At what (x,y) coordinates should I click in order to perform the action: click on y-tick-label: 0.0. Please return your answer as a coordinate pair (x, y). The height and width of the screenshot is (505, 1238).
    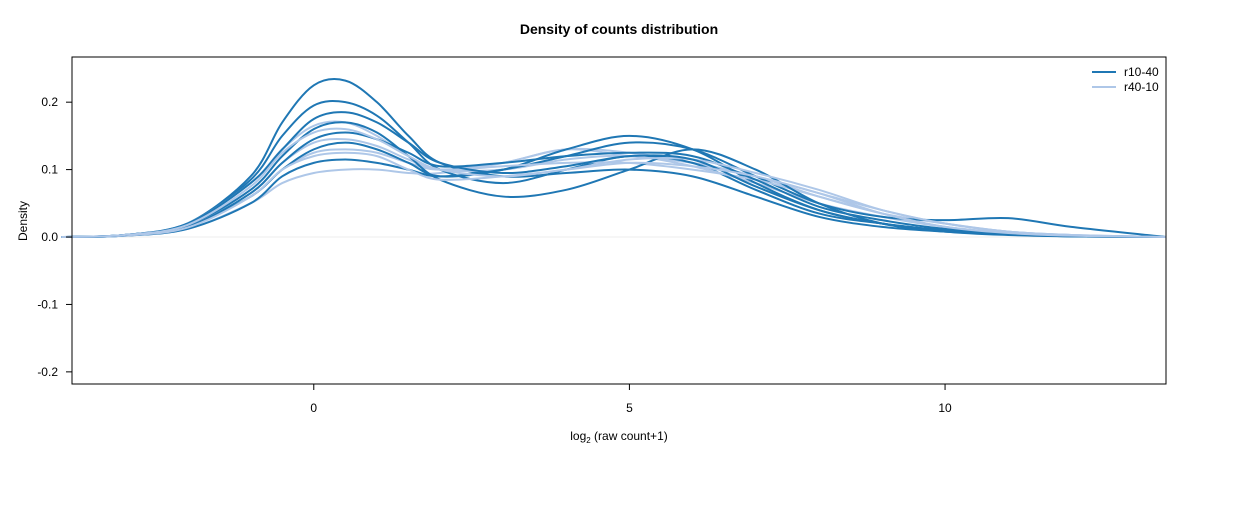
    Looking at the image, I should click on (49, 237).